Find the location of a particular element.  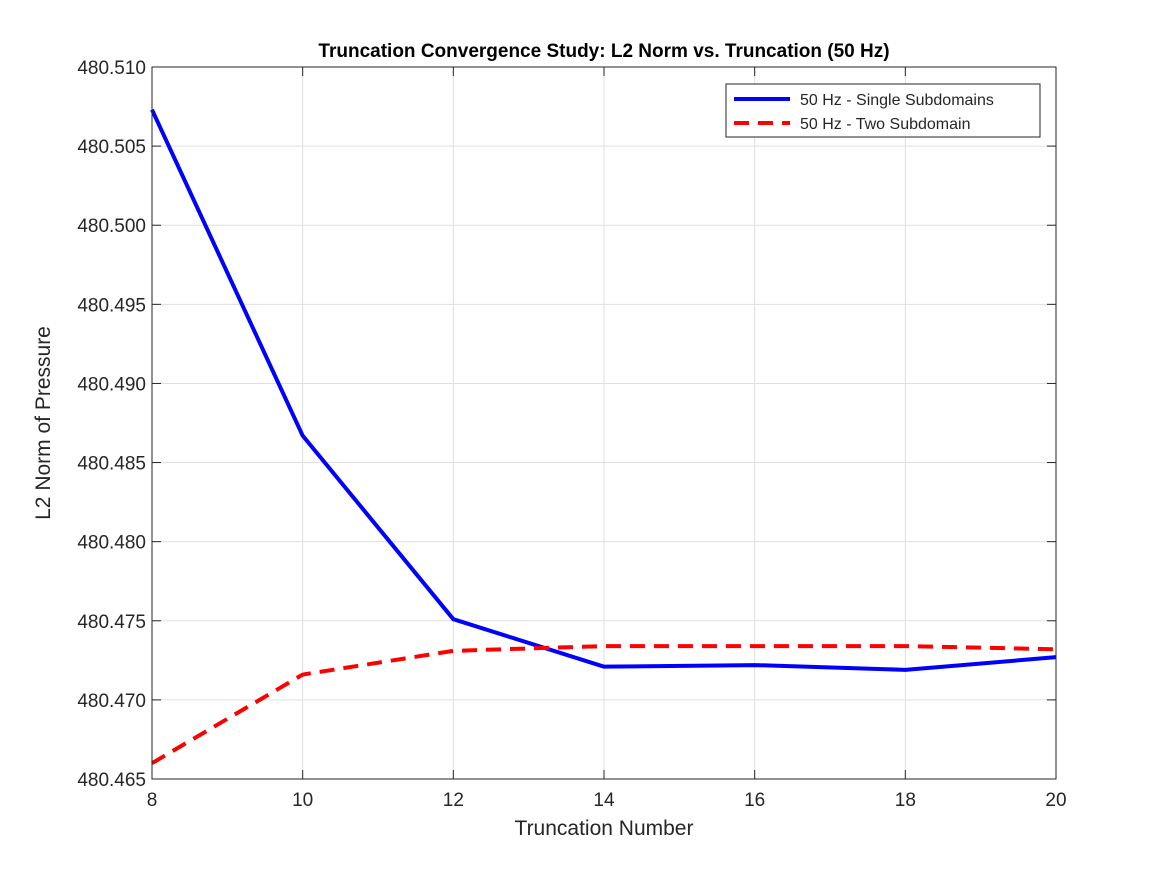

legend-label-single: 50 Hz - Single Subdomains is located at coordinates (897, 100).